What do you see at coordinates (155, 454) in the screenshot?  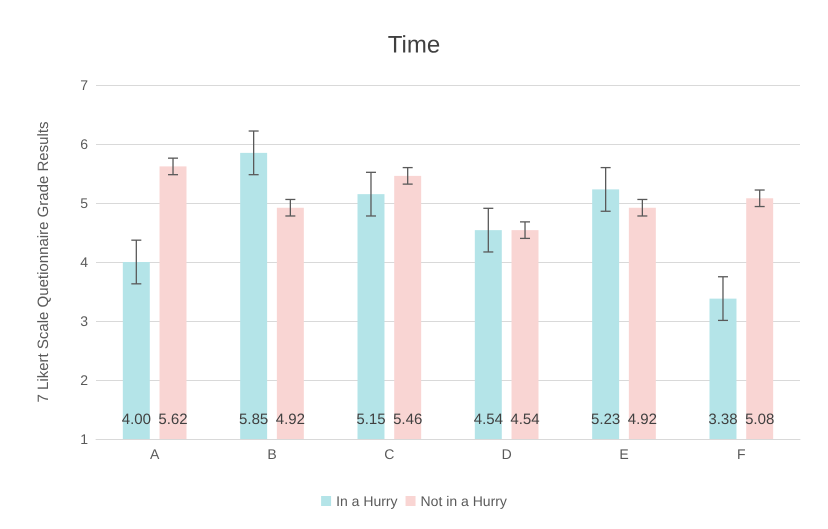 I see `x-tick-label: A` at bounding box center [155, 454].